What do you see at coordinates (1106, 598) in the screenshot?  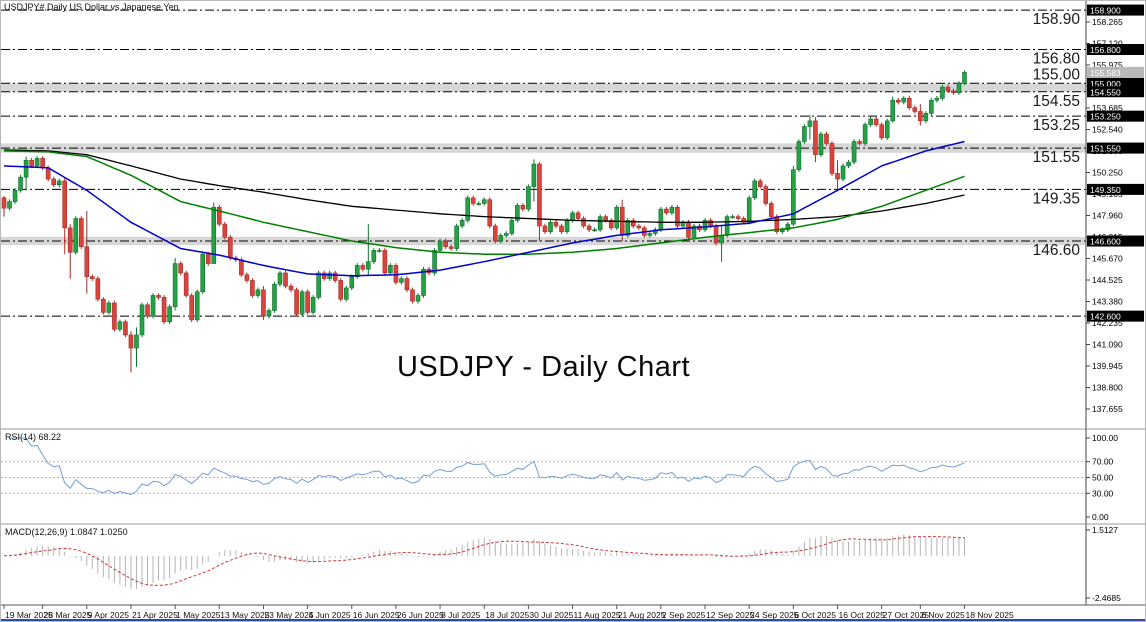 I see `macd-axis-label: -2.4685` at bounding box center [1106, 598].